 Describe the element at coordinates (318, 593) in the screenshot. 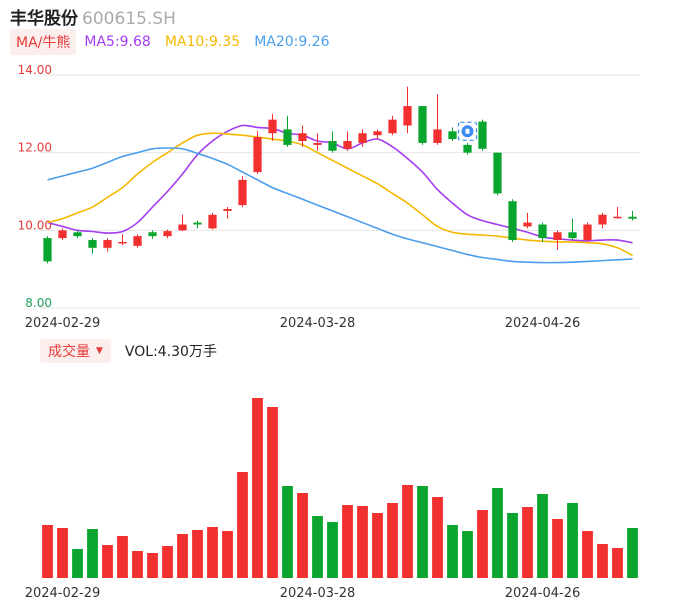

I see `volume-x-tick-label: 2024-03-28` at that location.